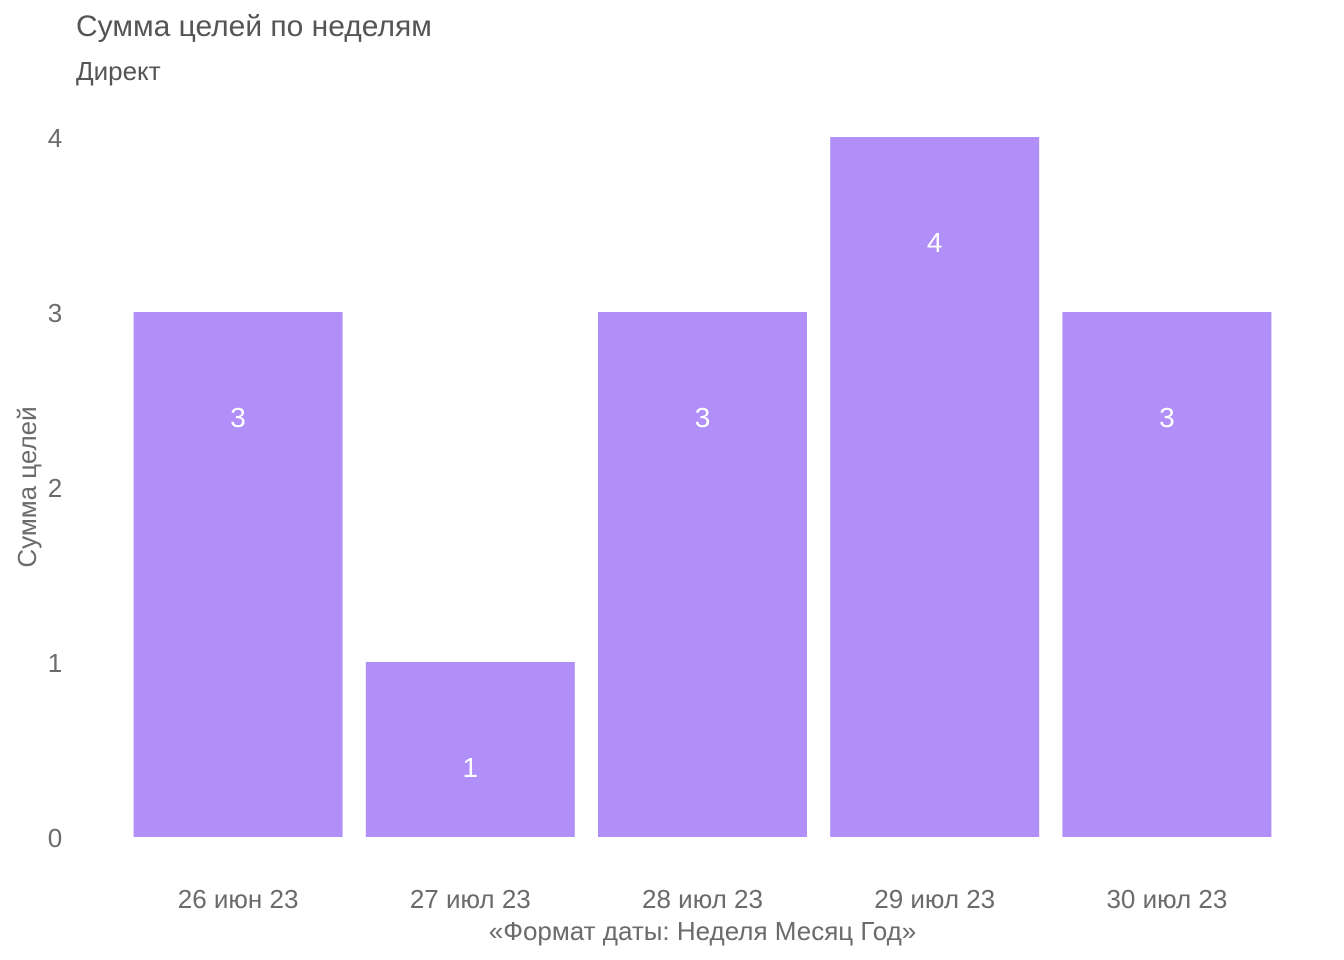 This screenshot has width=1344, height=960. I want to click on bar-data-label: 4, so click(935, 242).